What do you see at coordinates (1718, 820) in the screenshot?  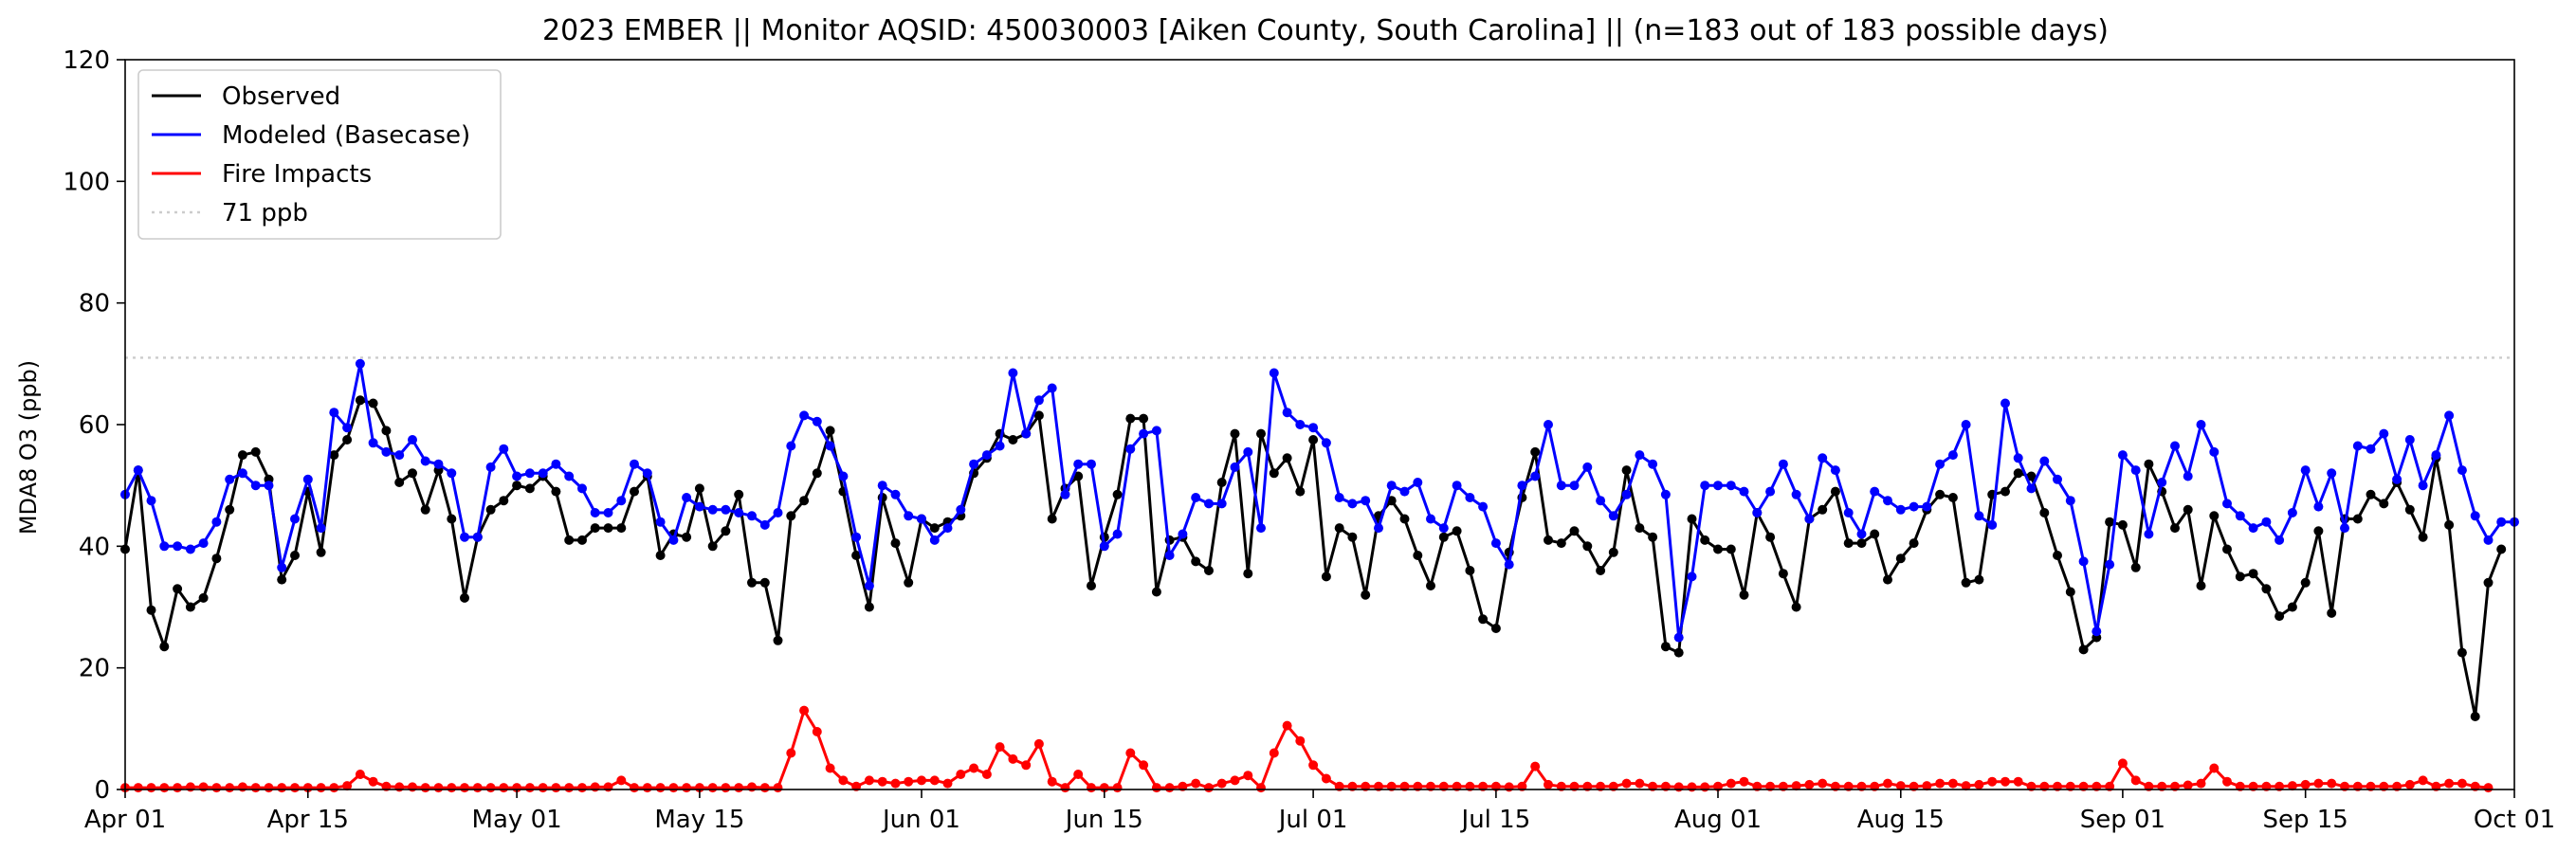 I see `x-tick-label: Aug 01` at bounding box center [1718, 820].